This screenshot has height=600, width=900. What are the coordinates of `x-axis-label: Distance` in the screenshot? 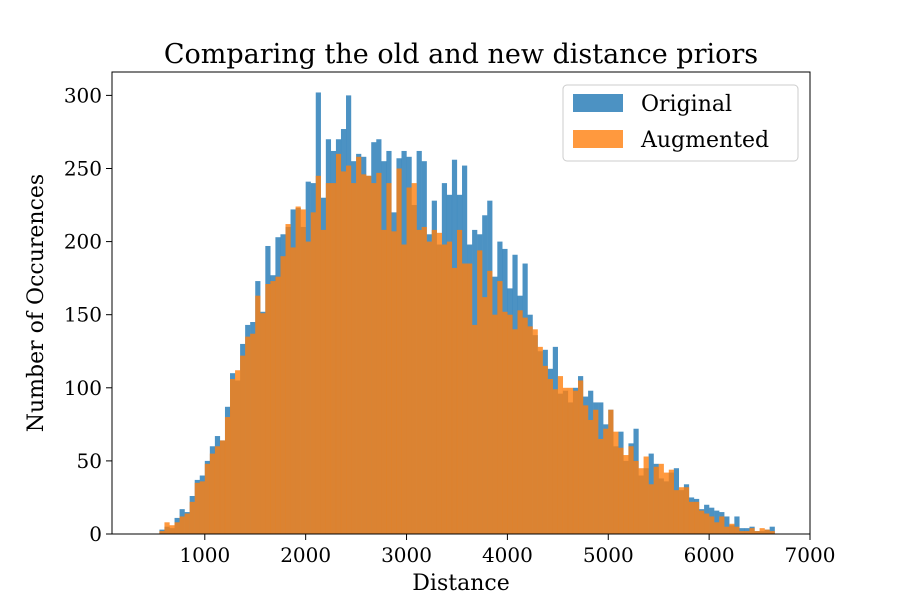 It's located at (460, 583).